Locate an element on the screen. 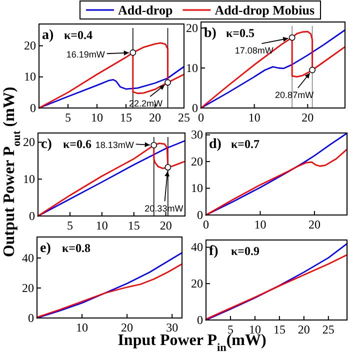 The width and height of the screenshot is (348, 354). annotation: 18.13mW is located at coordinates (114, 145).